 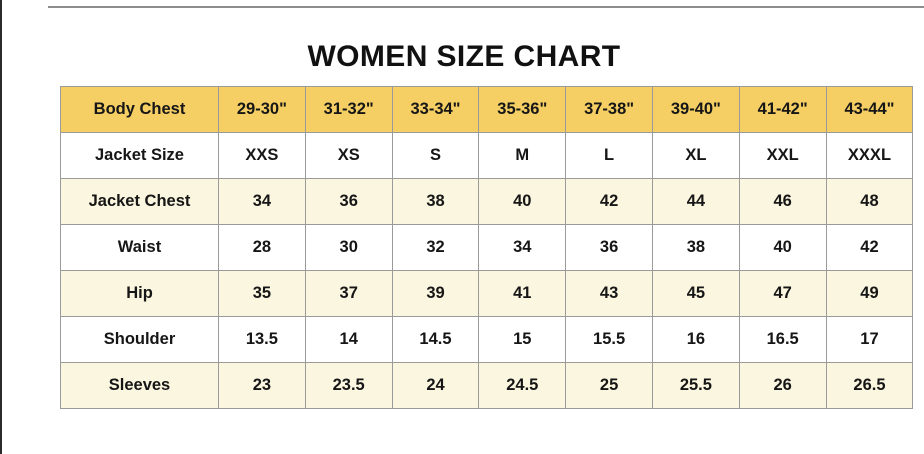 I want to click on header-cell-chest-33-34: 33-34", so click(x=435, y=109).